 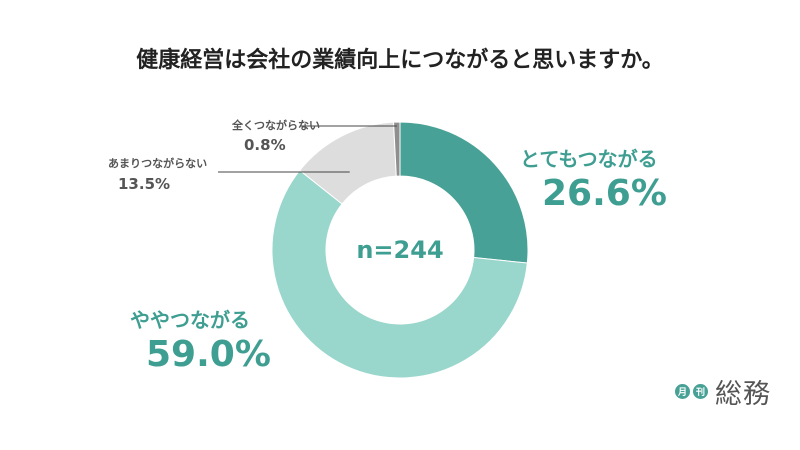 I want to click on leader-lines, so click(x=307, y=149).